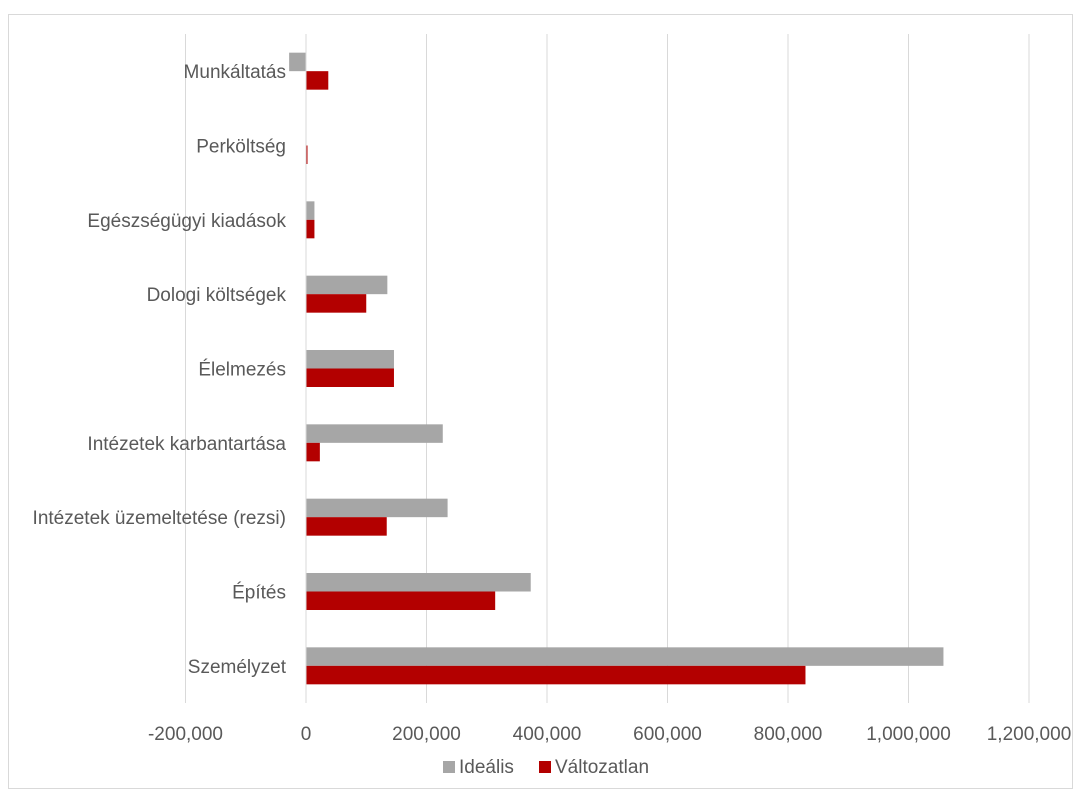 This screenshot has width=1077, height=791. Describe the element at coordinates (185, 734) in the screenshot. I see `x-tick-label: -200,000` at that location.